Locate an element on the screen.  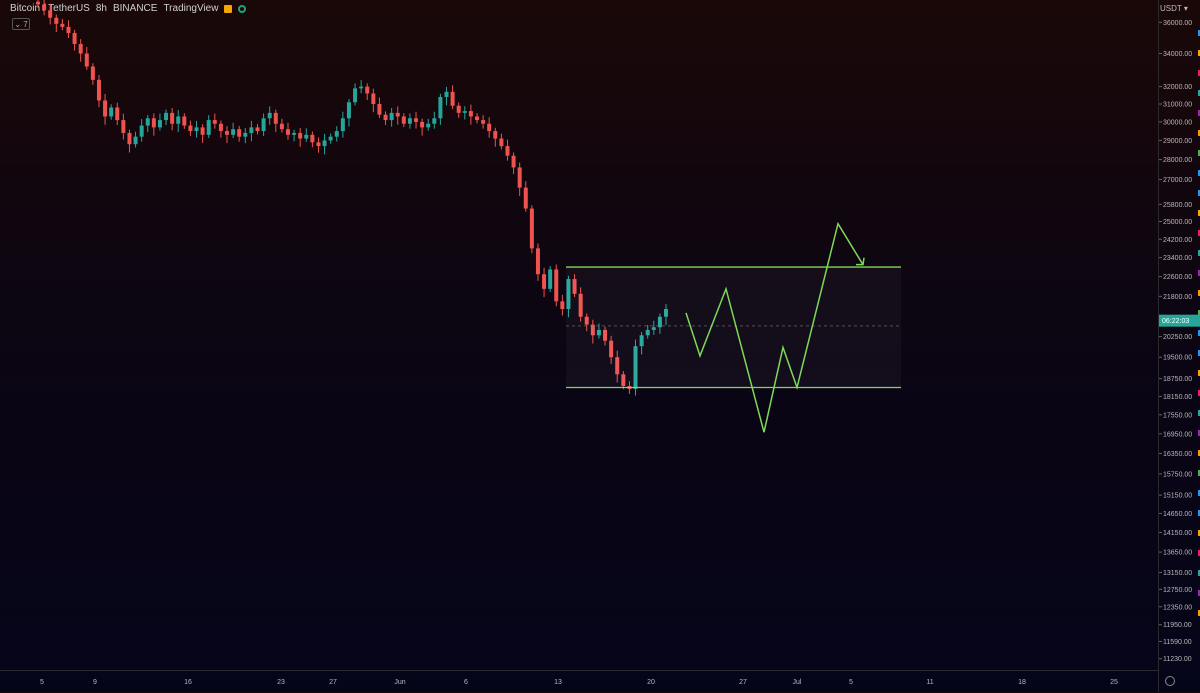
indicator-count: 7 is located at coordinates (25, 24).